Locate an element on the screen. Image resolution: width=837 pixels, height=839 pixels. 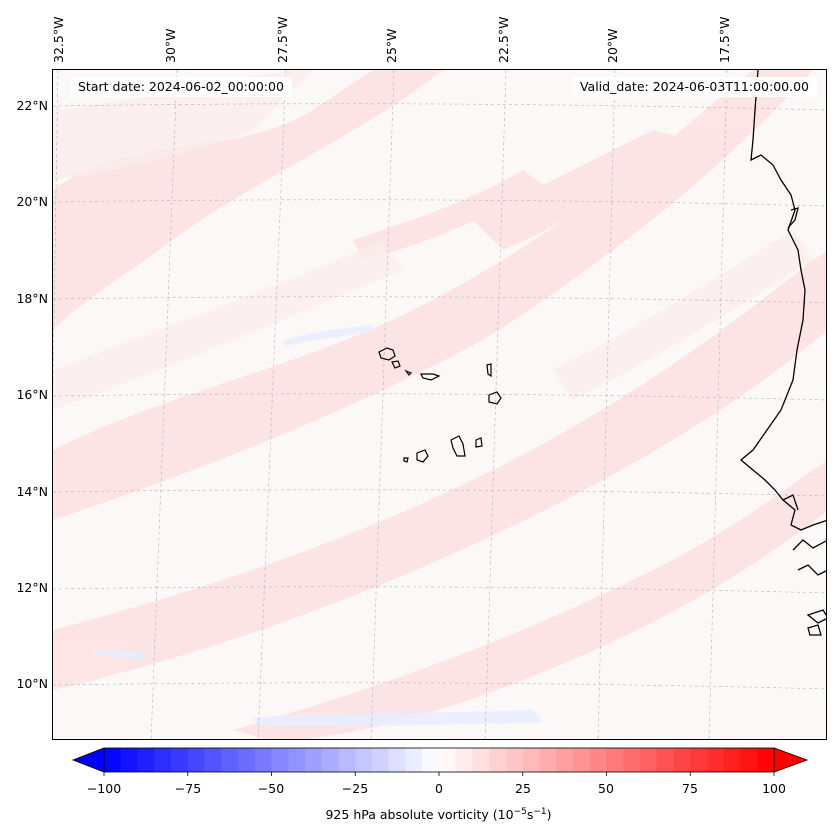
africa-coastline is located at coordinates (782, 353).